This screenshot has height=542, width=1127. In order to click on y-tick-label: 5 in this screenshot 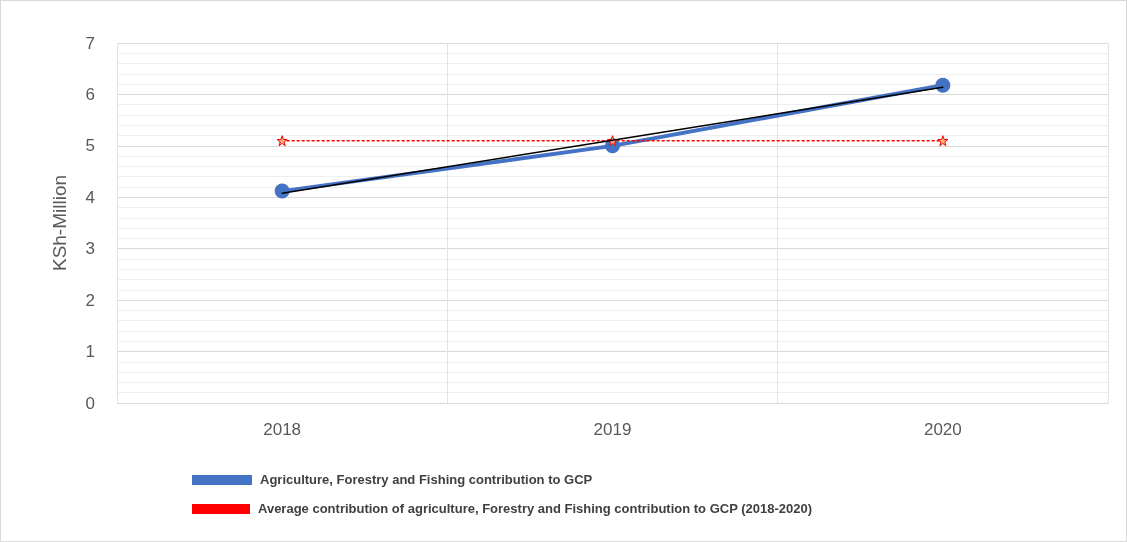, I will do `click(90, 146)`.